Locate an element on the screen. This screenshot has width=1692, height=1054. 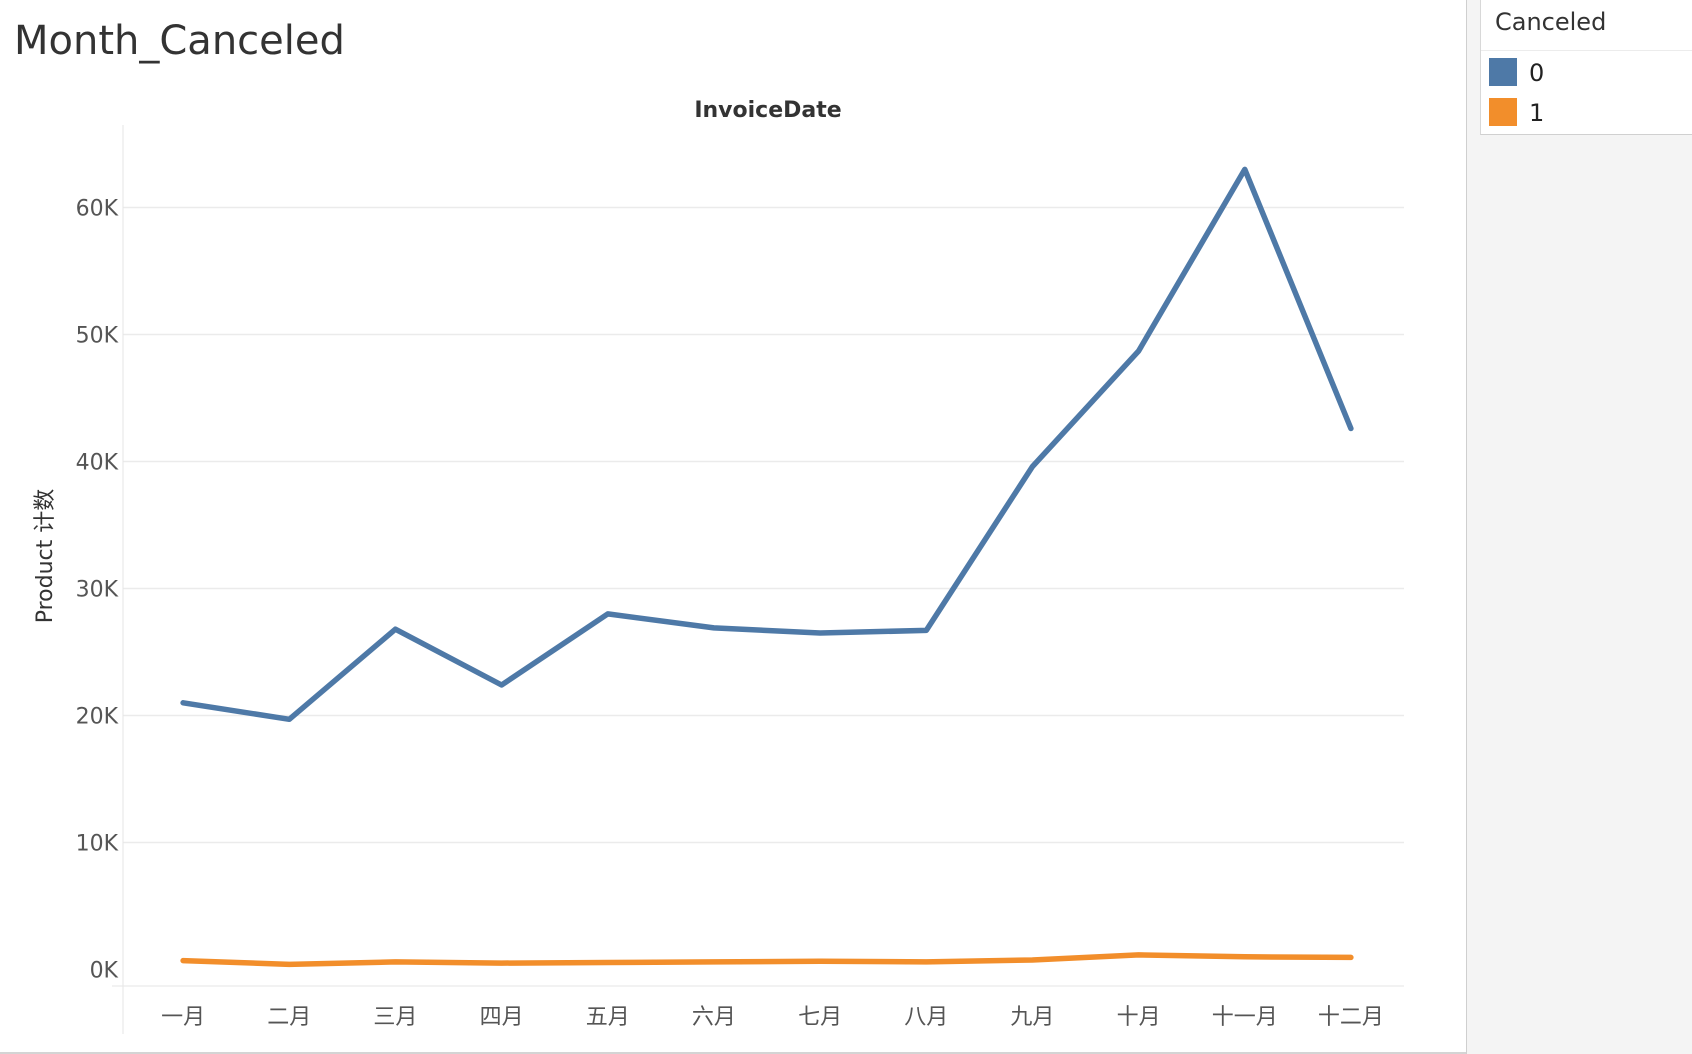
x-tick-label: 七月 is located at coordinates (820, 1017).